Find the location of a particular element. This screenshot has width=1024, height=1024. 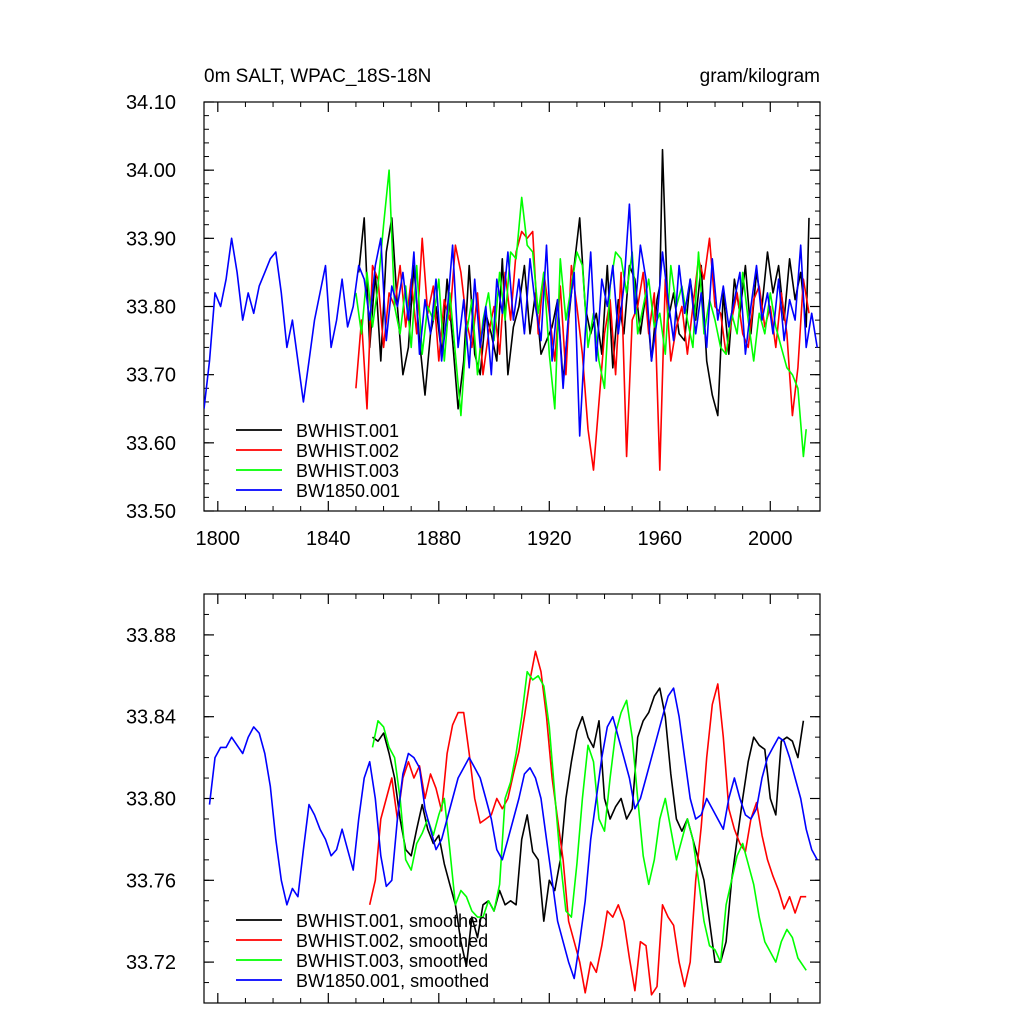

x-tick-label: 1880 is located at coordinates (439, 539).